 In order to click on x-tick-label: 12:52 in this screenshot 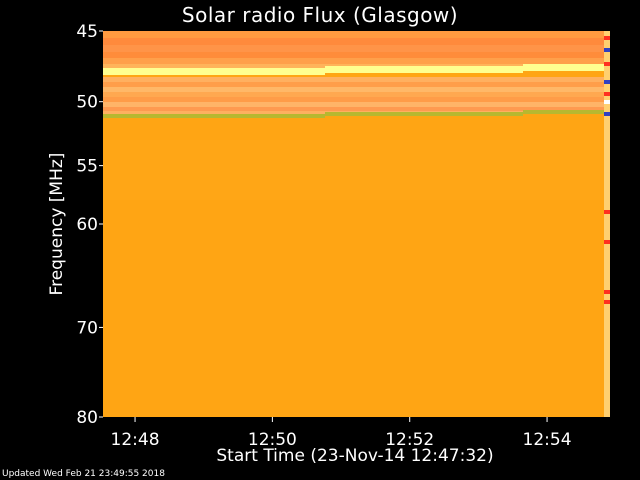, I will do `click(409, 440)`.